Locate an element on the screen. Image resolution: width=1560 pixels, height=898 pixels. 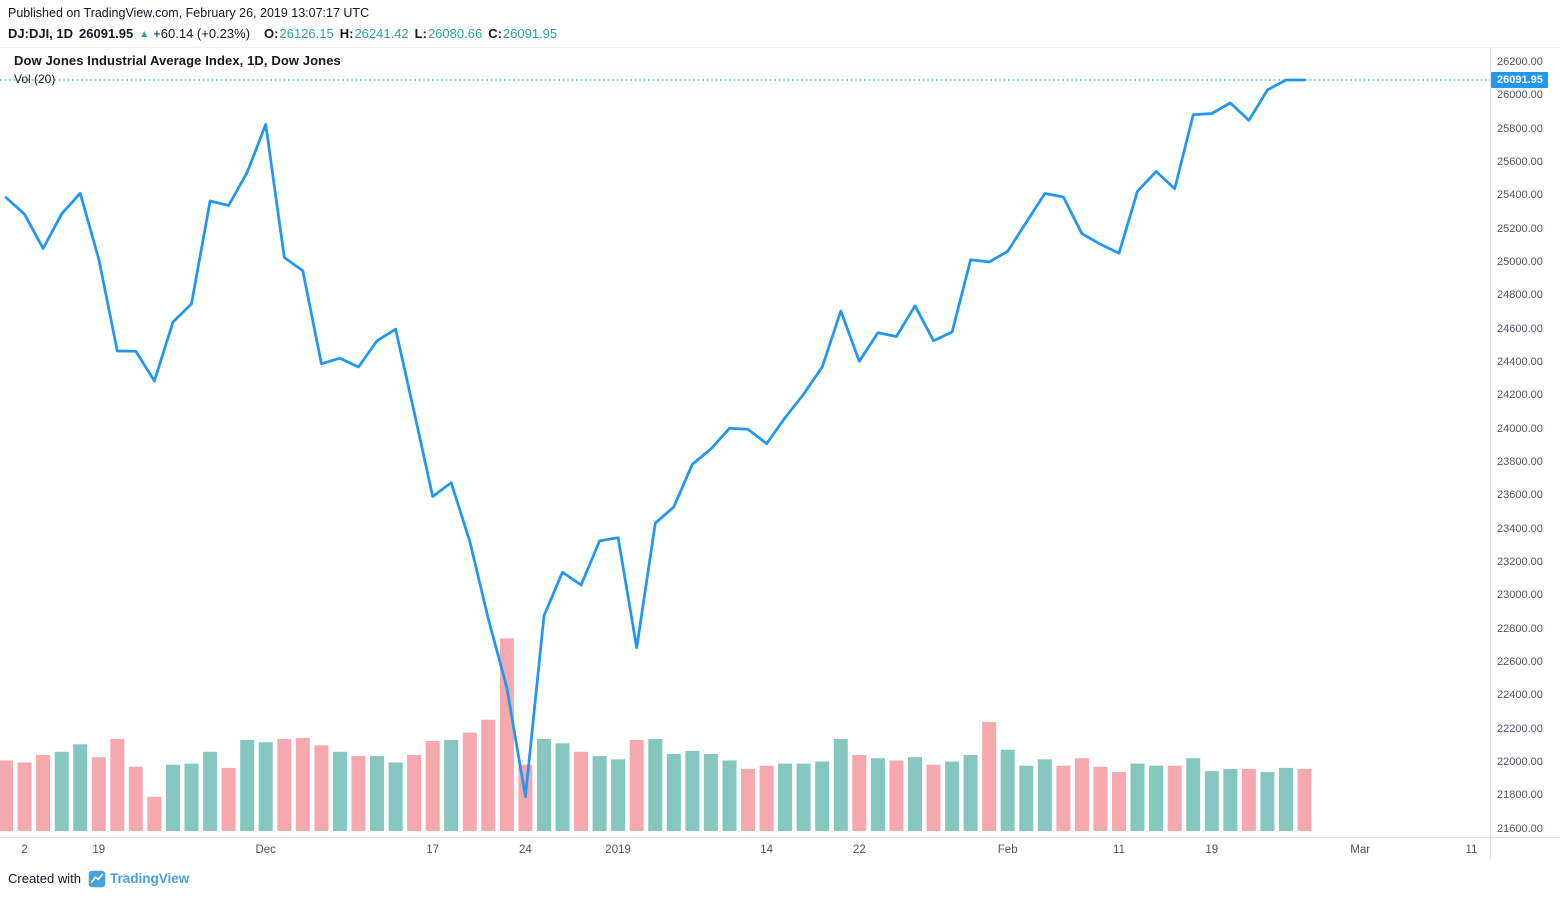
up-arrow-icon: ▲ is located at coordinates (144, 34).